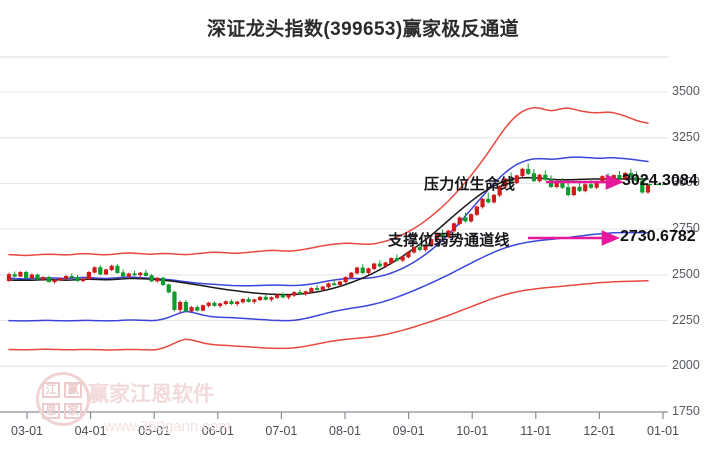 This screenshot has width=726, height=450. Describe the element at coordinates (51, 390) in the screenshot. I see `logo-char-1: 江` at that location.